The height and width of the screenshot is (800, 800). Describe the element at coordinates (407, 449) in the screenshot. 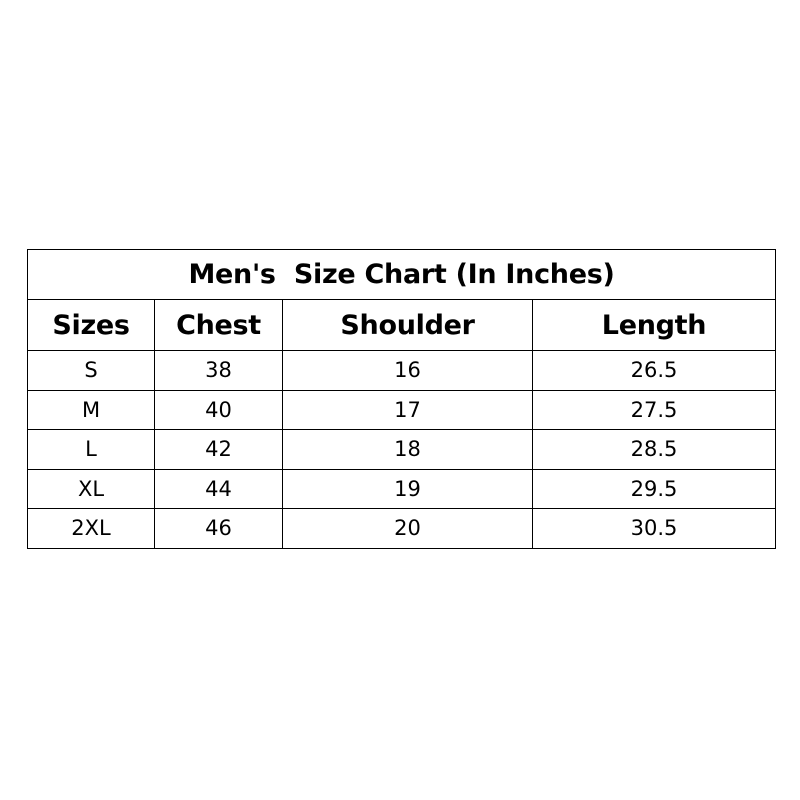

I see `shoulder-cell: 18` at that location.